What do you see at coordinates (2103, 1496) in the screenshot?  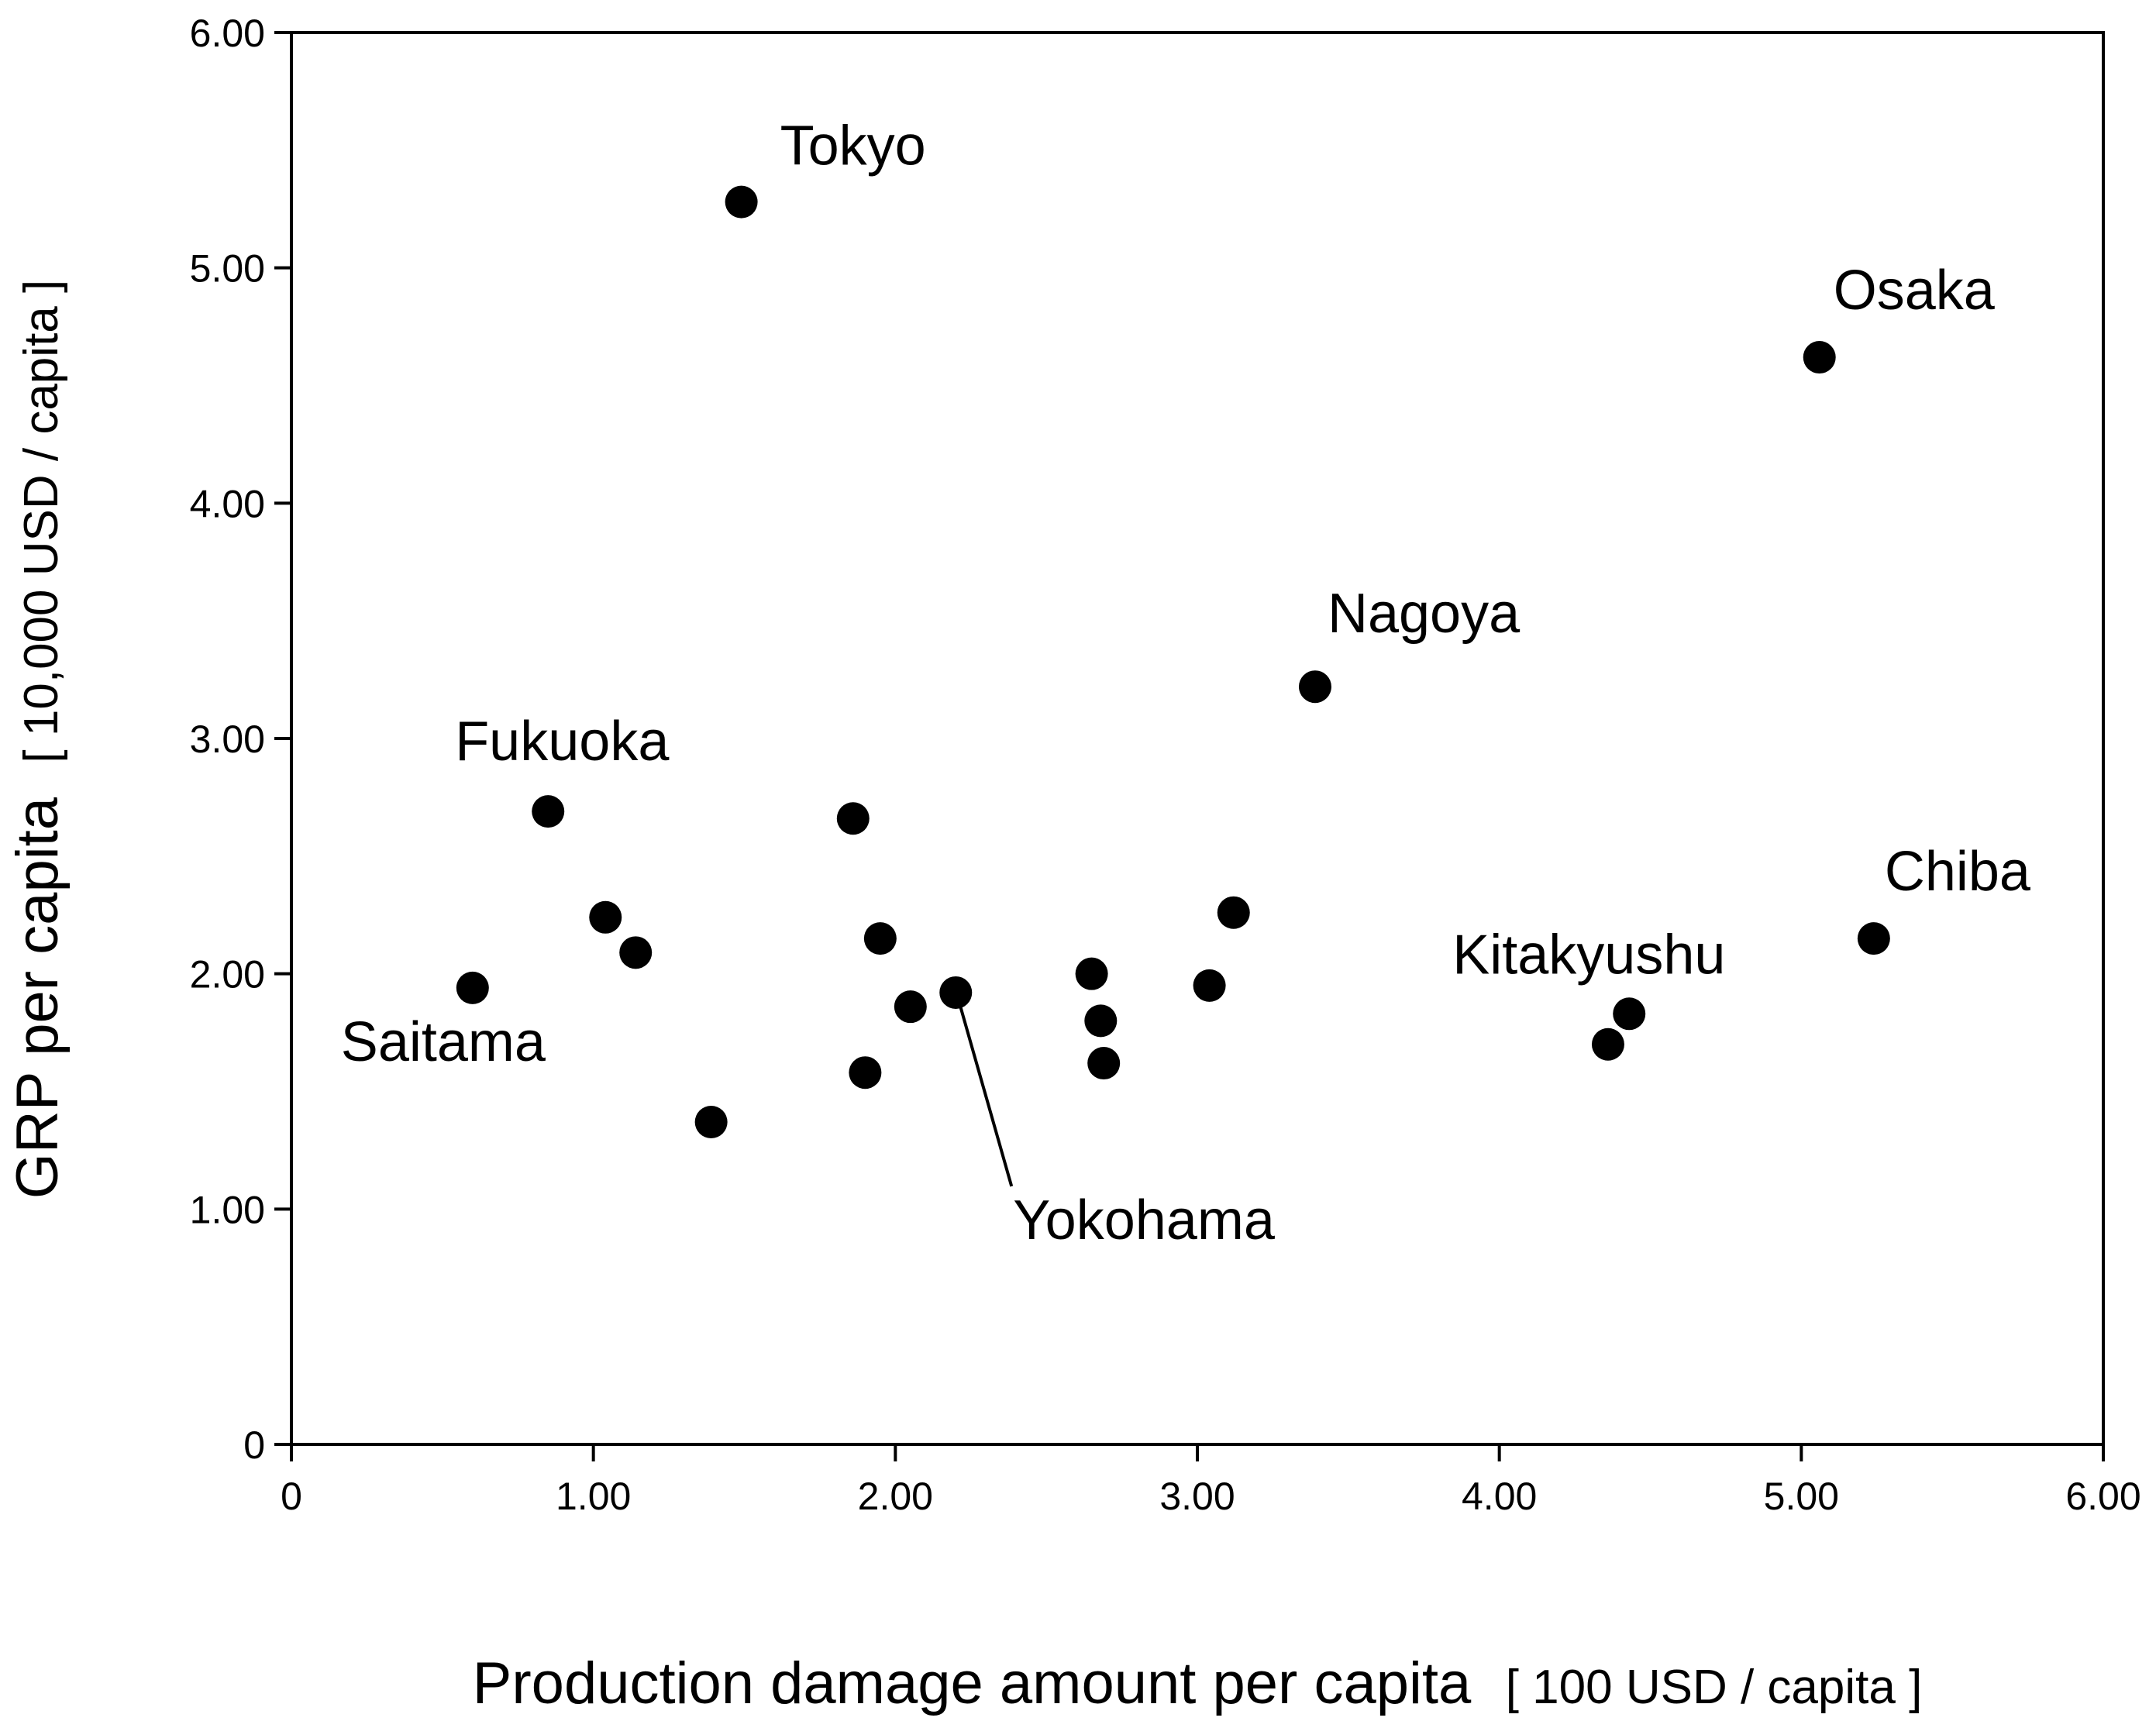 I see `x-tick-label: 6.00` at bounding box center [2103, 1496].